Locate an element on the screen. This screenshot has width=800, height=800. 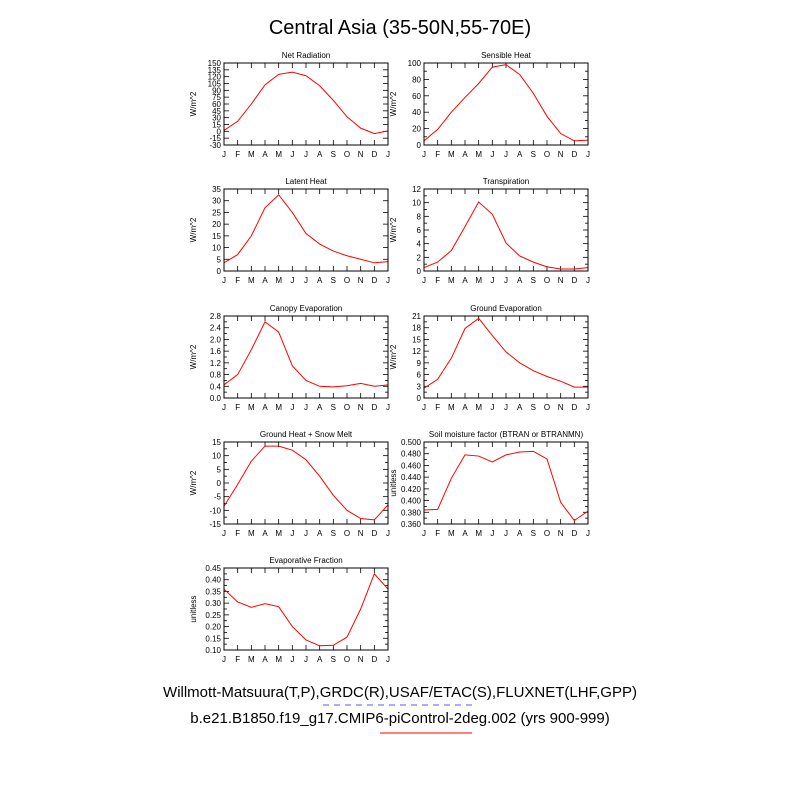
ground-evaporation-title: Ground Evaporation is located at coordinates (506, 308).